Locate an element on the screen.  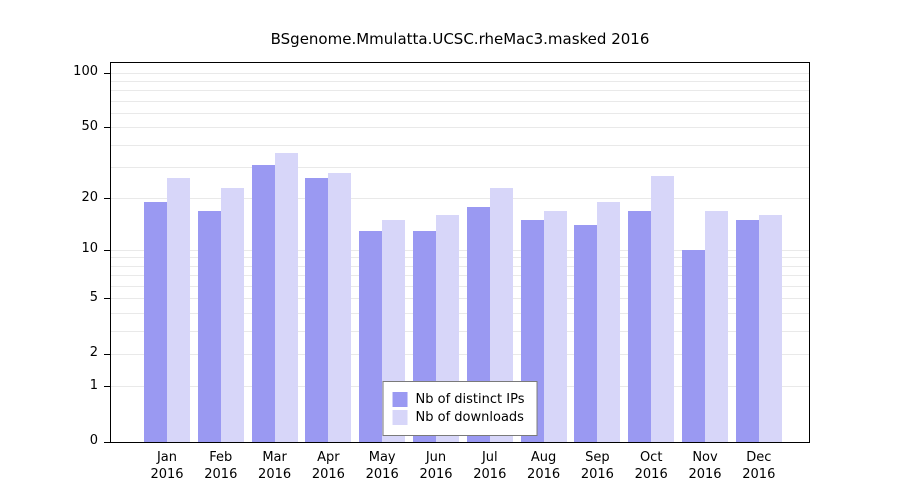
x-axis-label-month: Dec is located at coordinates (759, 457).